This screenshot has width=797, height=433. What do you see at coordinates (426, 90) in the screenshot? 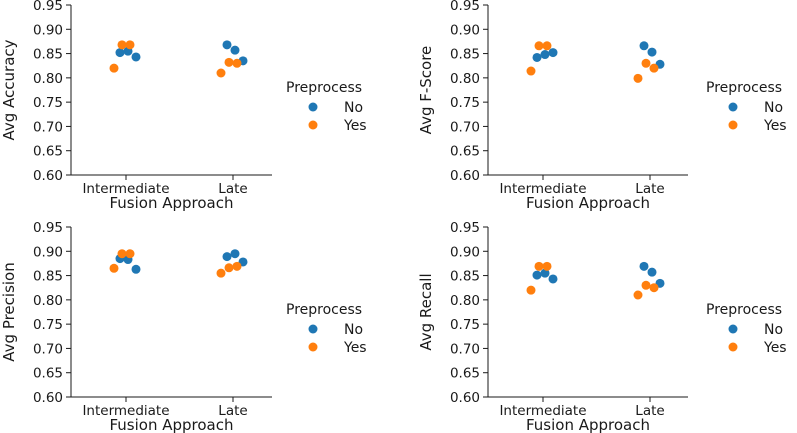
I see `y-axis-title: Avg F-Score` at bounding box center [426, 90].